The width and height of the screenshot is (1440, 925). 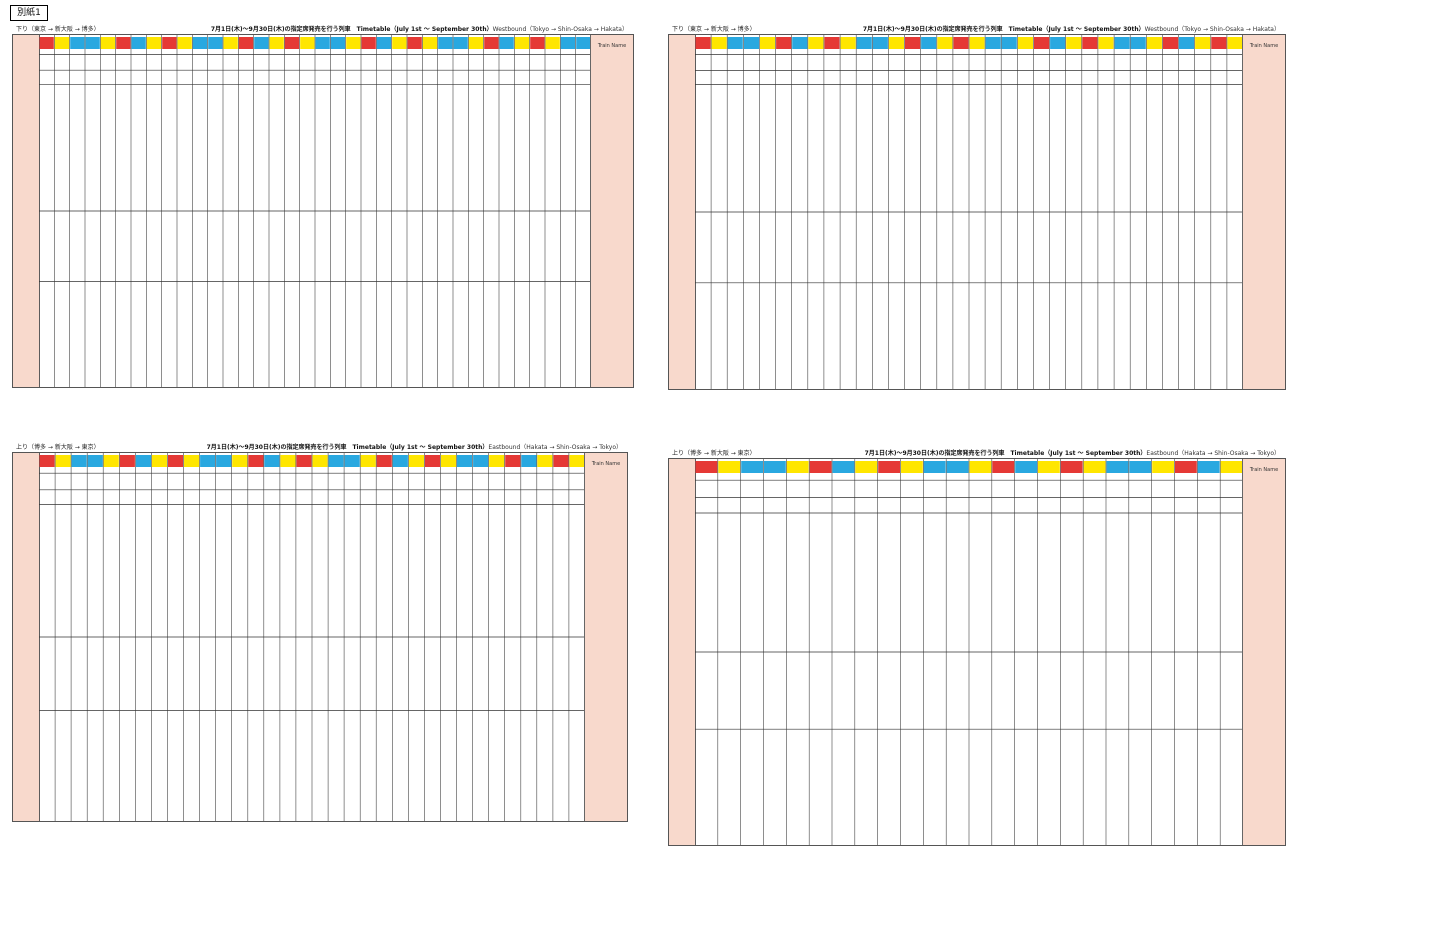 What do you see at coordinates (29, 13) in the screenshot?
I see `attachment-tag: 別紙1` at bounding box center [29, 13].